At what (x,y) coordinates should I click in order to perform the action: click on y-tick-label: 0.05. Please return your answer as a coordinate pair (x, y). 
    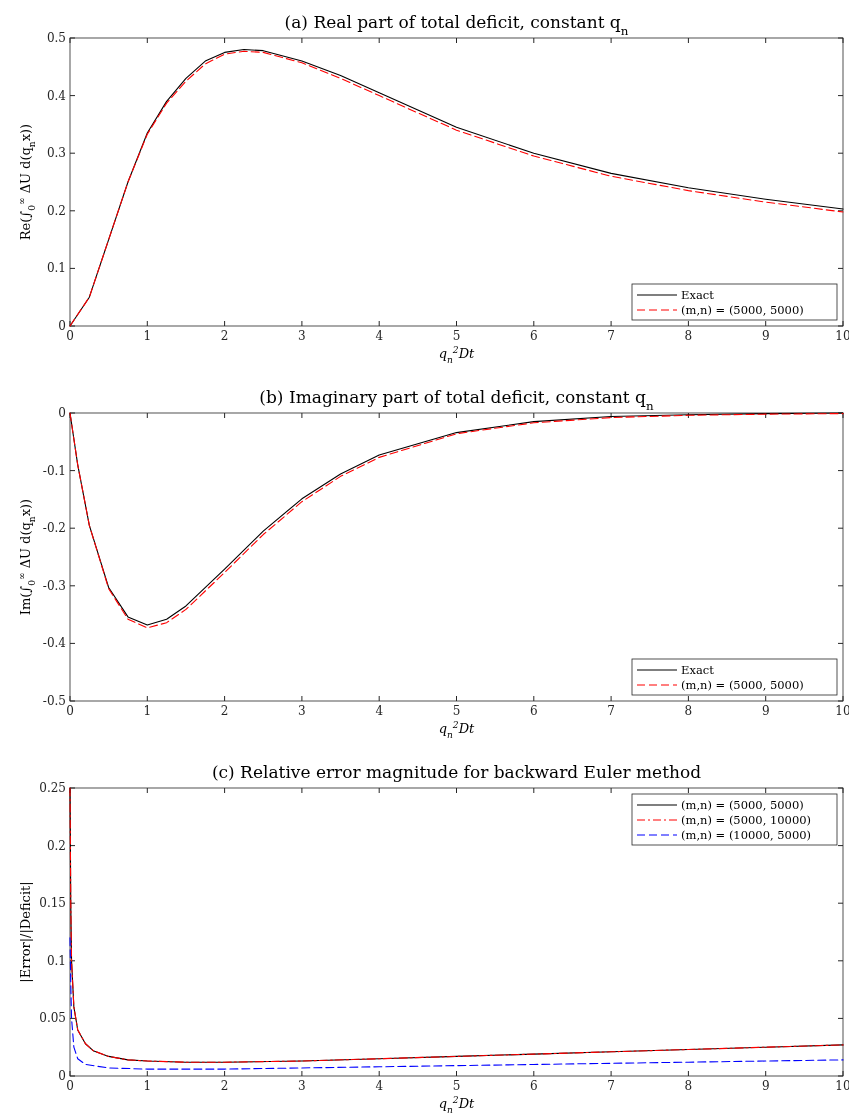
    Looking at the image, I should click on (52, 1018).